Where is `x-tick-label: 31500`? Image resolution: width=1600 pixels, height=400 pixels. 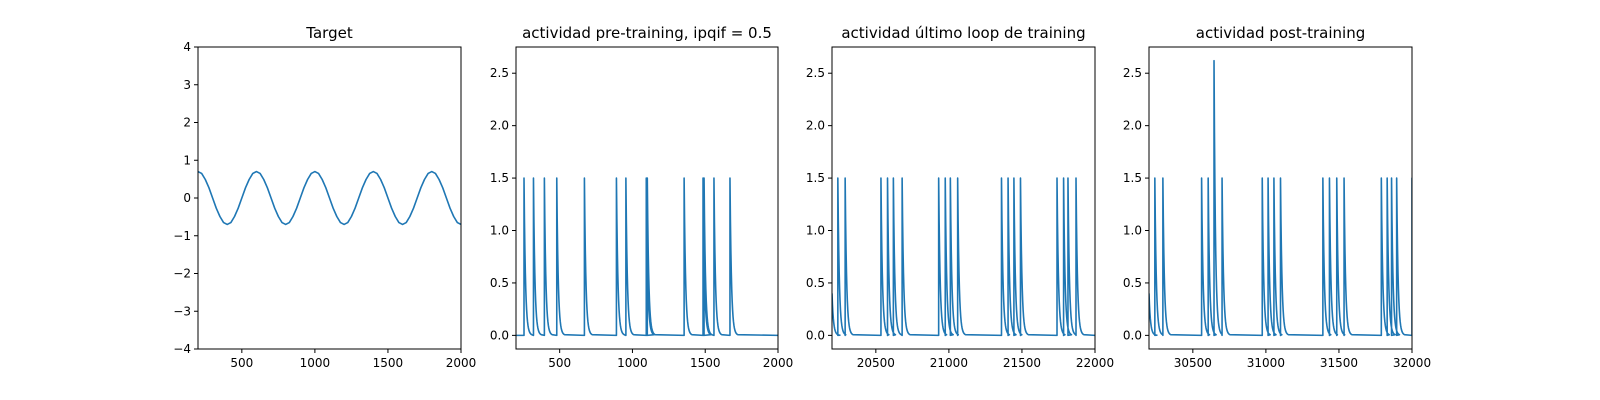
x-tick-label: 31500 is located at coordinates (1339, 363).